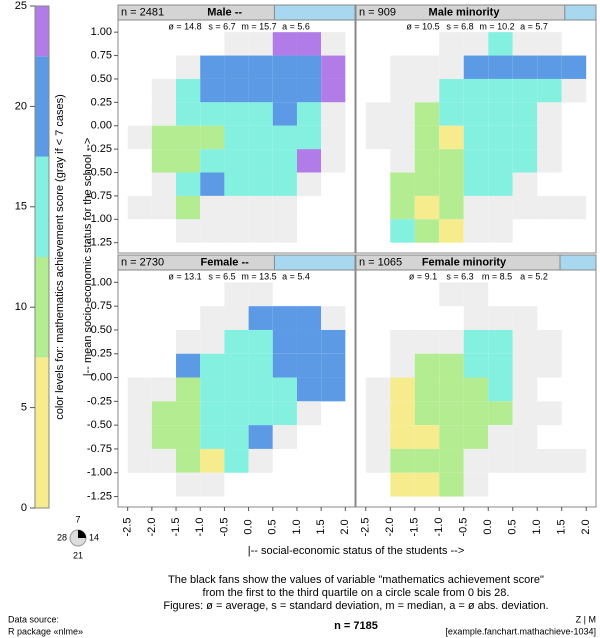 The height and width of the screenshot is (638, 600). Describe the element at coordinates (184, 276) in the screenshot. I see `panel-stat: ø = 13.1` at that location.